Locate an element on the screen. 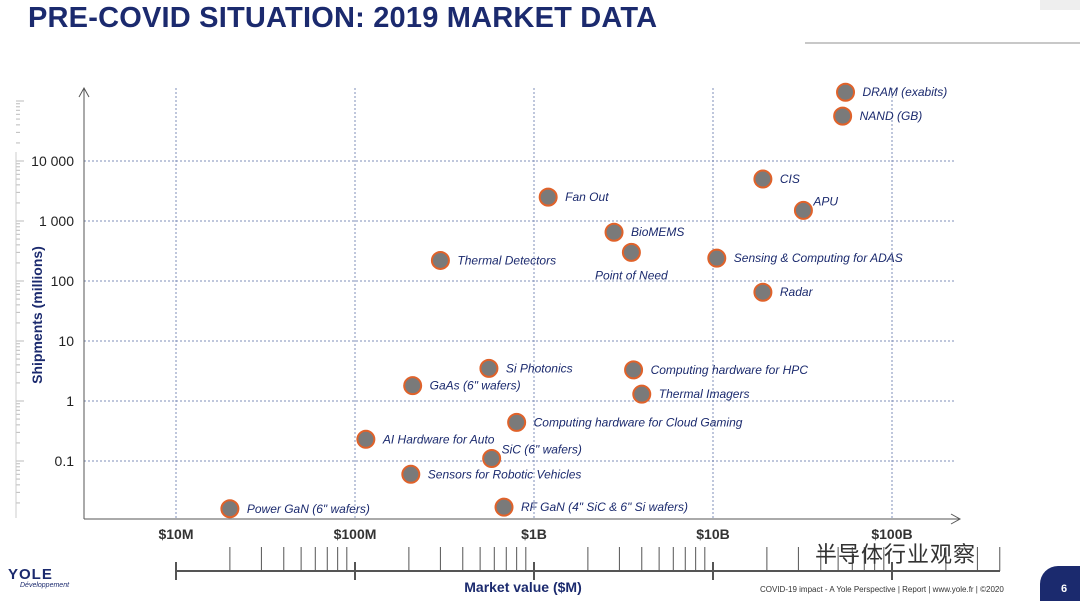  data-label: CIS is located at coordinates (790, 179).